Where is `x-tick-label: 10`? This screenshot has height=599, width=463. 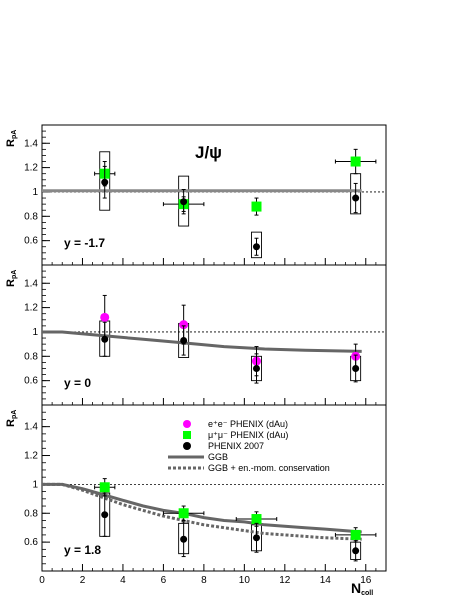 x-tick-label: 10 is located at coordinates (245, 580).